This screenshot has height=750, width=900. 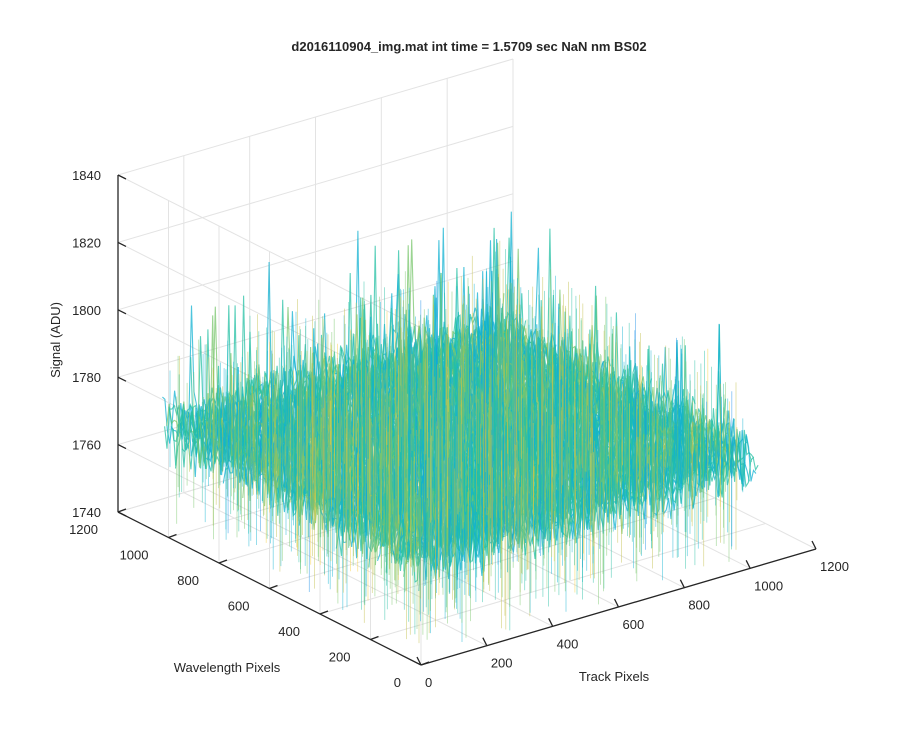 What do you see at coordinates (340, 657) in the screenshot?
I see `y-tick-label: 200` at bounding box center [340, 657].